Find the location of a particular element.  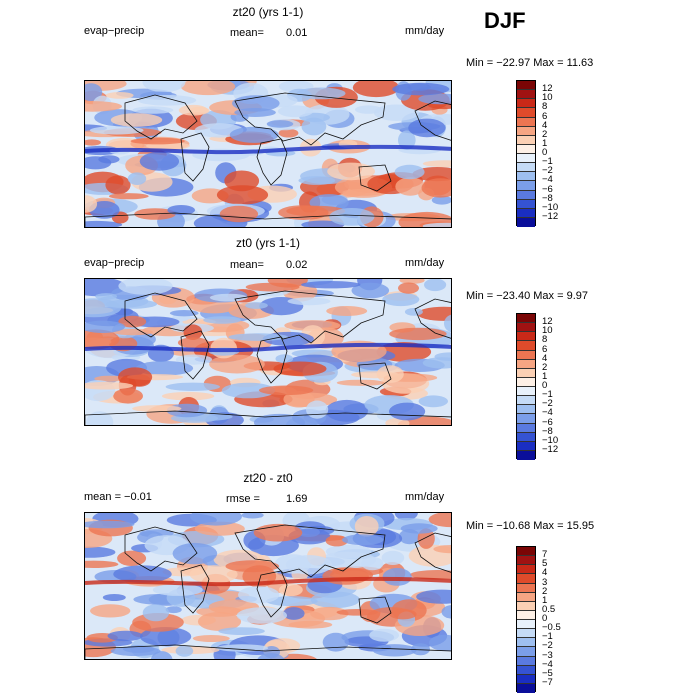

panel-3-rmse-value: 1.69 is located at coordinates (297, 499).